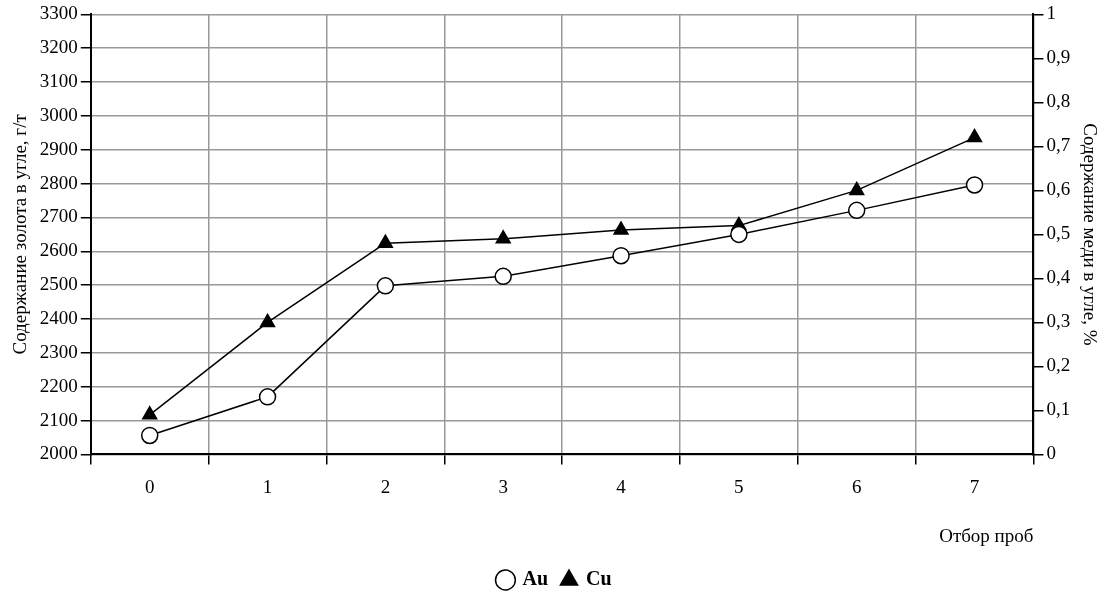 The height and width of the screenshot is (604, 1110). Describe the element at coordinates (503, 486) in the screenshot. I see `x-tick-label: 3` at that location.